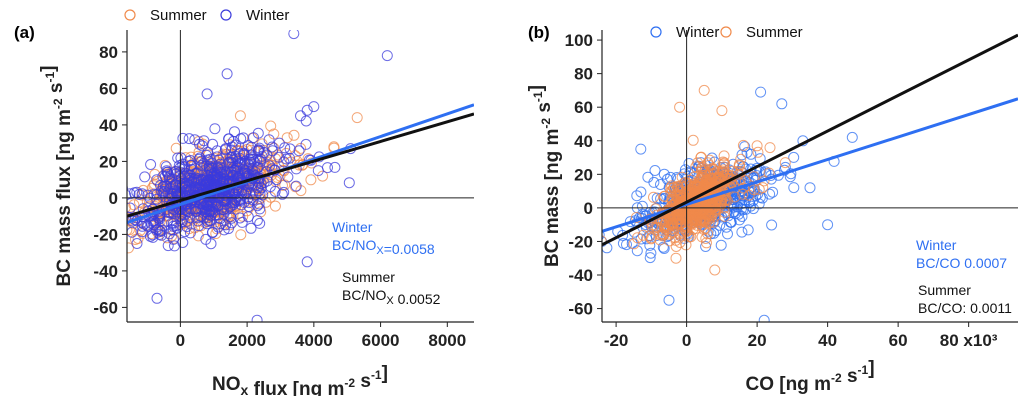 The image size is (1018, 396). Describe the element at coordinates (579, 40) in the screenshot. I see `y-tick-label: 100` at that location.